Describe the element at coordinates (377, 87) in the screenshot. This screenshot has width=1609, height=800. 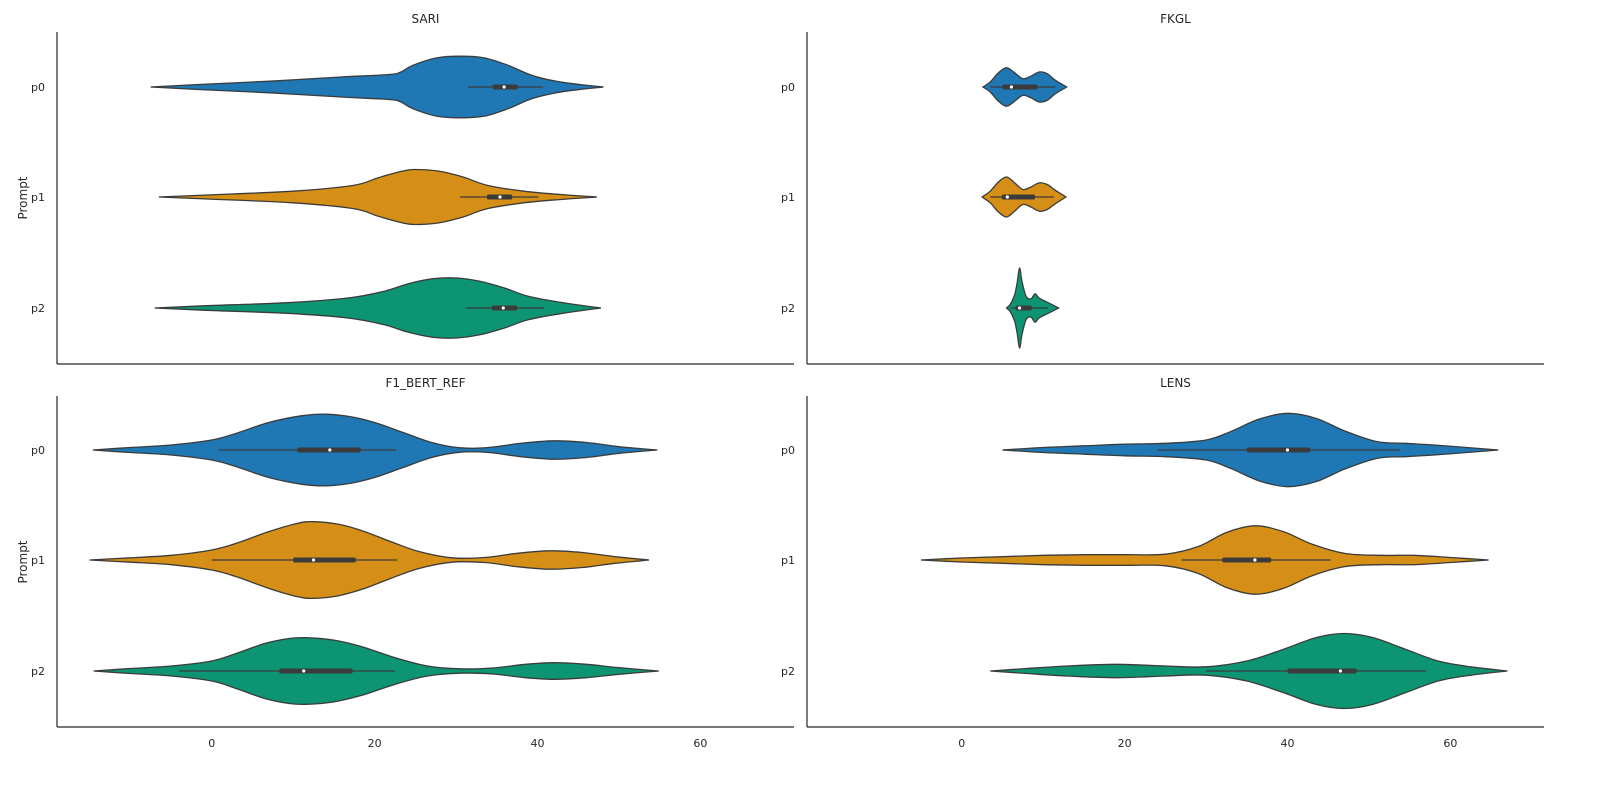
I see `violin-p0` at that location.